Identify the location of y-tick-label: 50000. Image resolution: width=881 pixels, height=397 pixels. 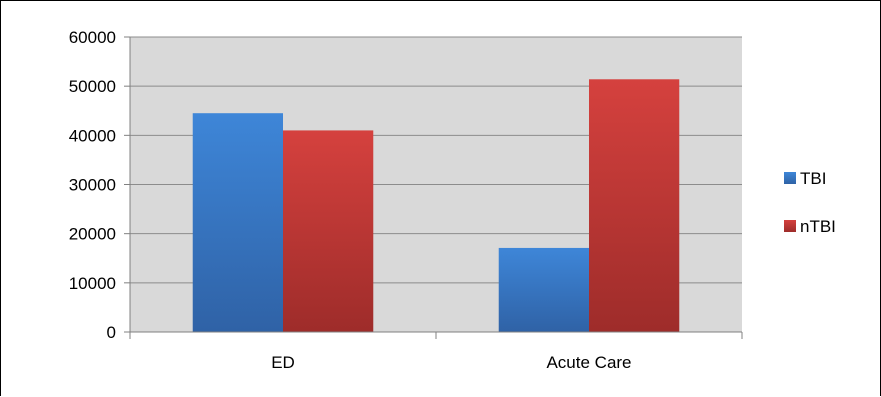
(92, 86).